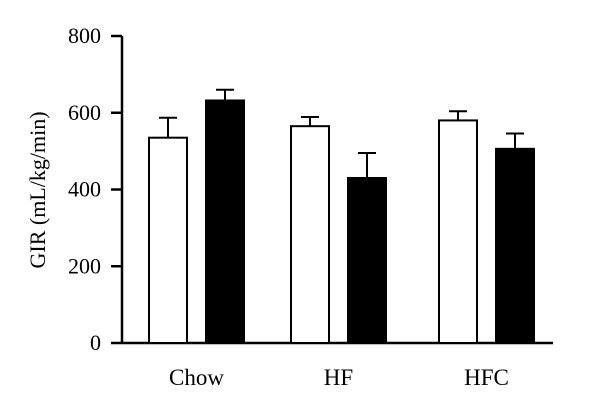  What do you see at coordinates (84, 35) in the screenshot?
I see `y-tick-label: 800` at bounding box center [84, 35].